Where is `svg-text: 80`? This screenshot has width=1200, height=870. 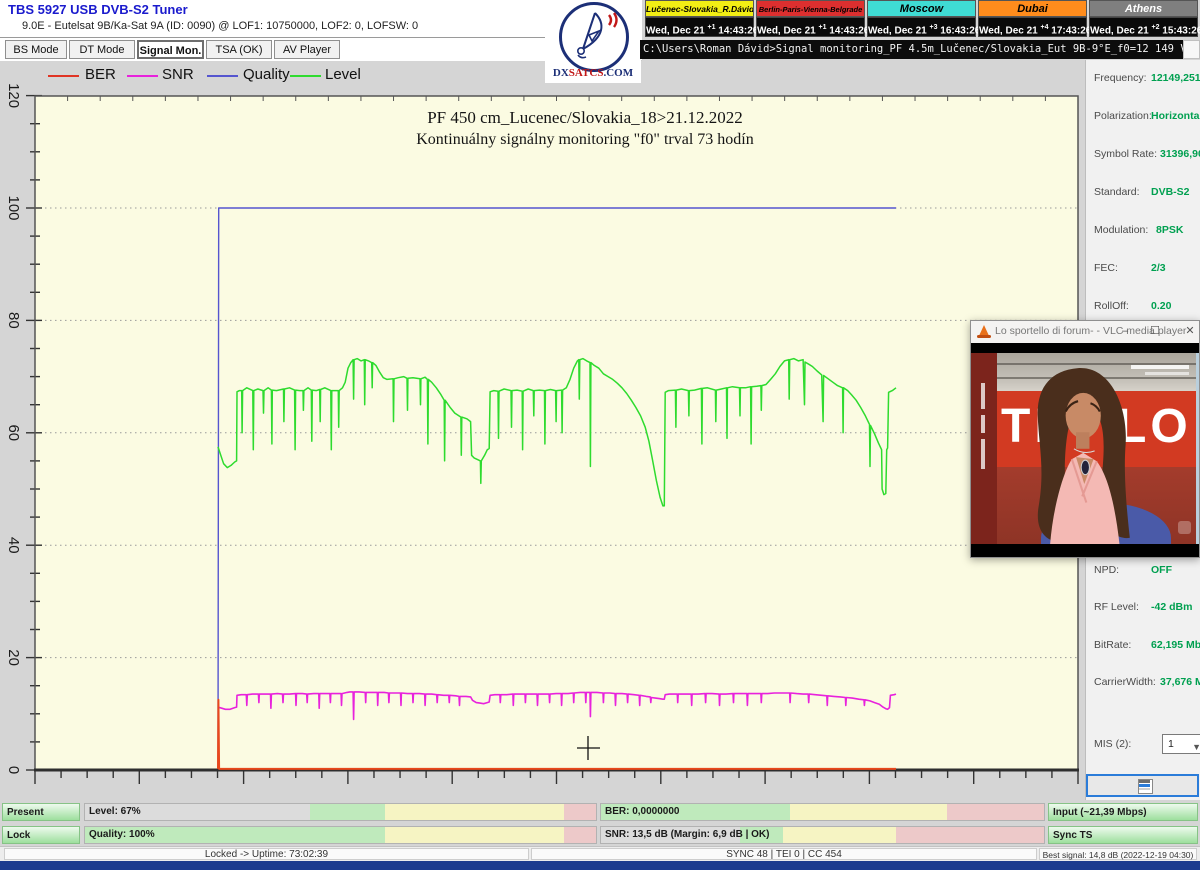 svg-text: 80 is located at coordinates (13, 320).